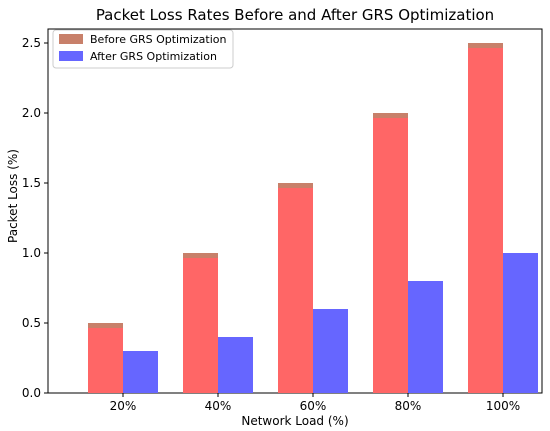 Image resolution: width=550 pixels, height=431 pixels. I want to click on bar-before-cap-60pct, so click(295, 185).